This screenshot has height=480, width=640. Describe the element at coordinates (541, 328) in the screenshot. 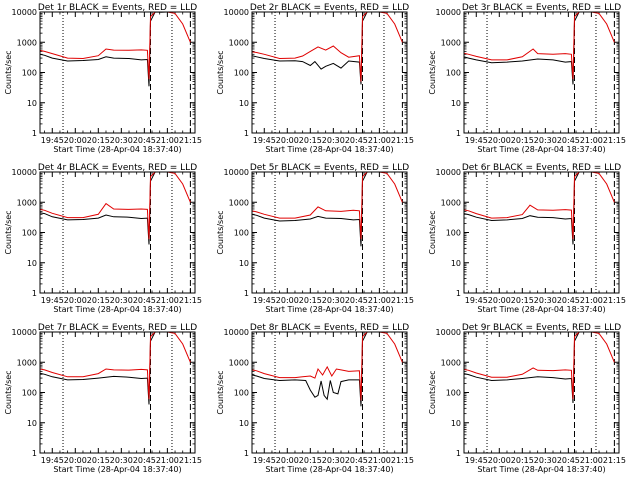

I see `panel-title: Det 9r BLACK = Events, RED = LLD` at that location.